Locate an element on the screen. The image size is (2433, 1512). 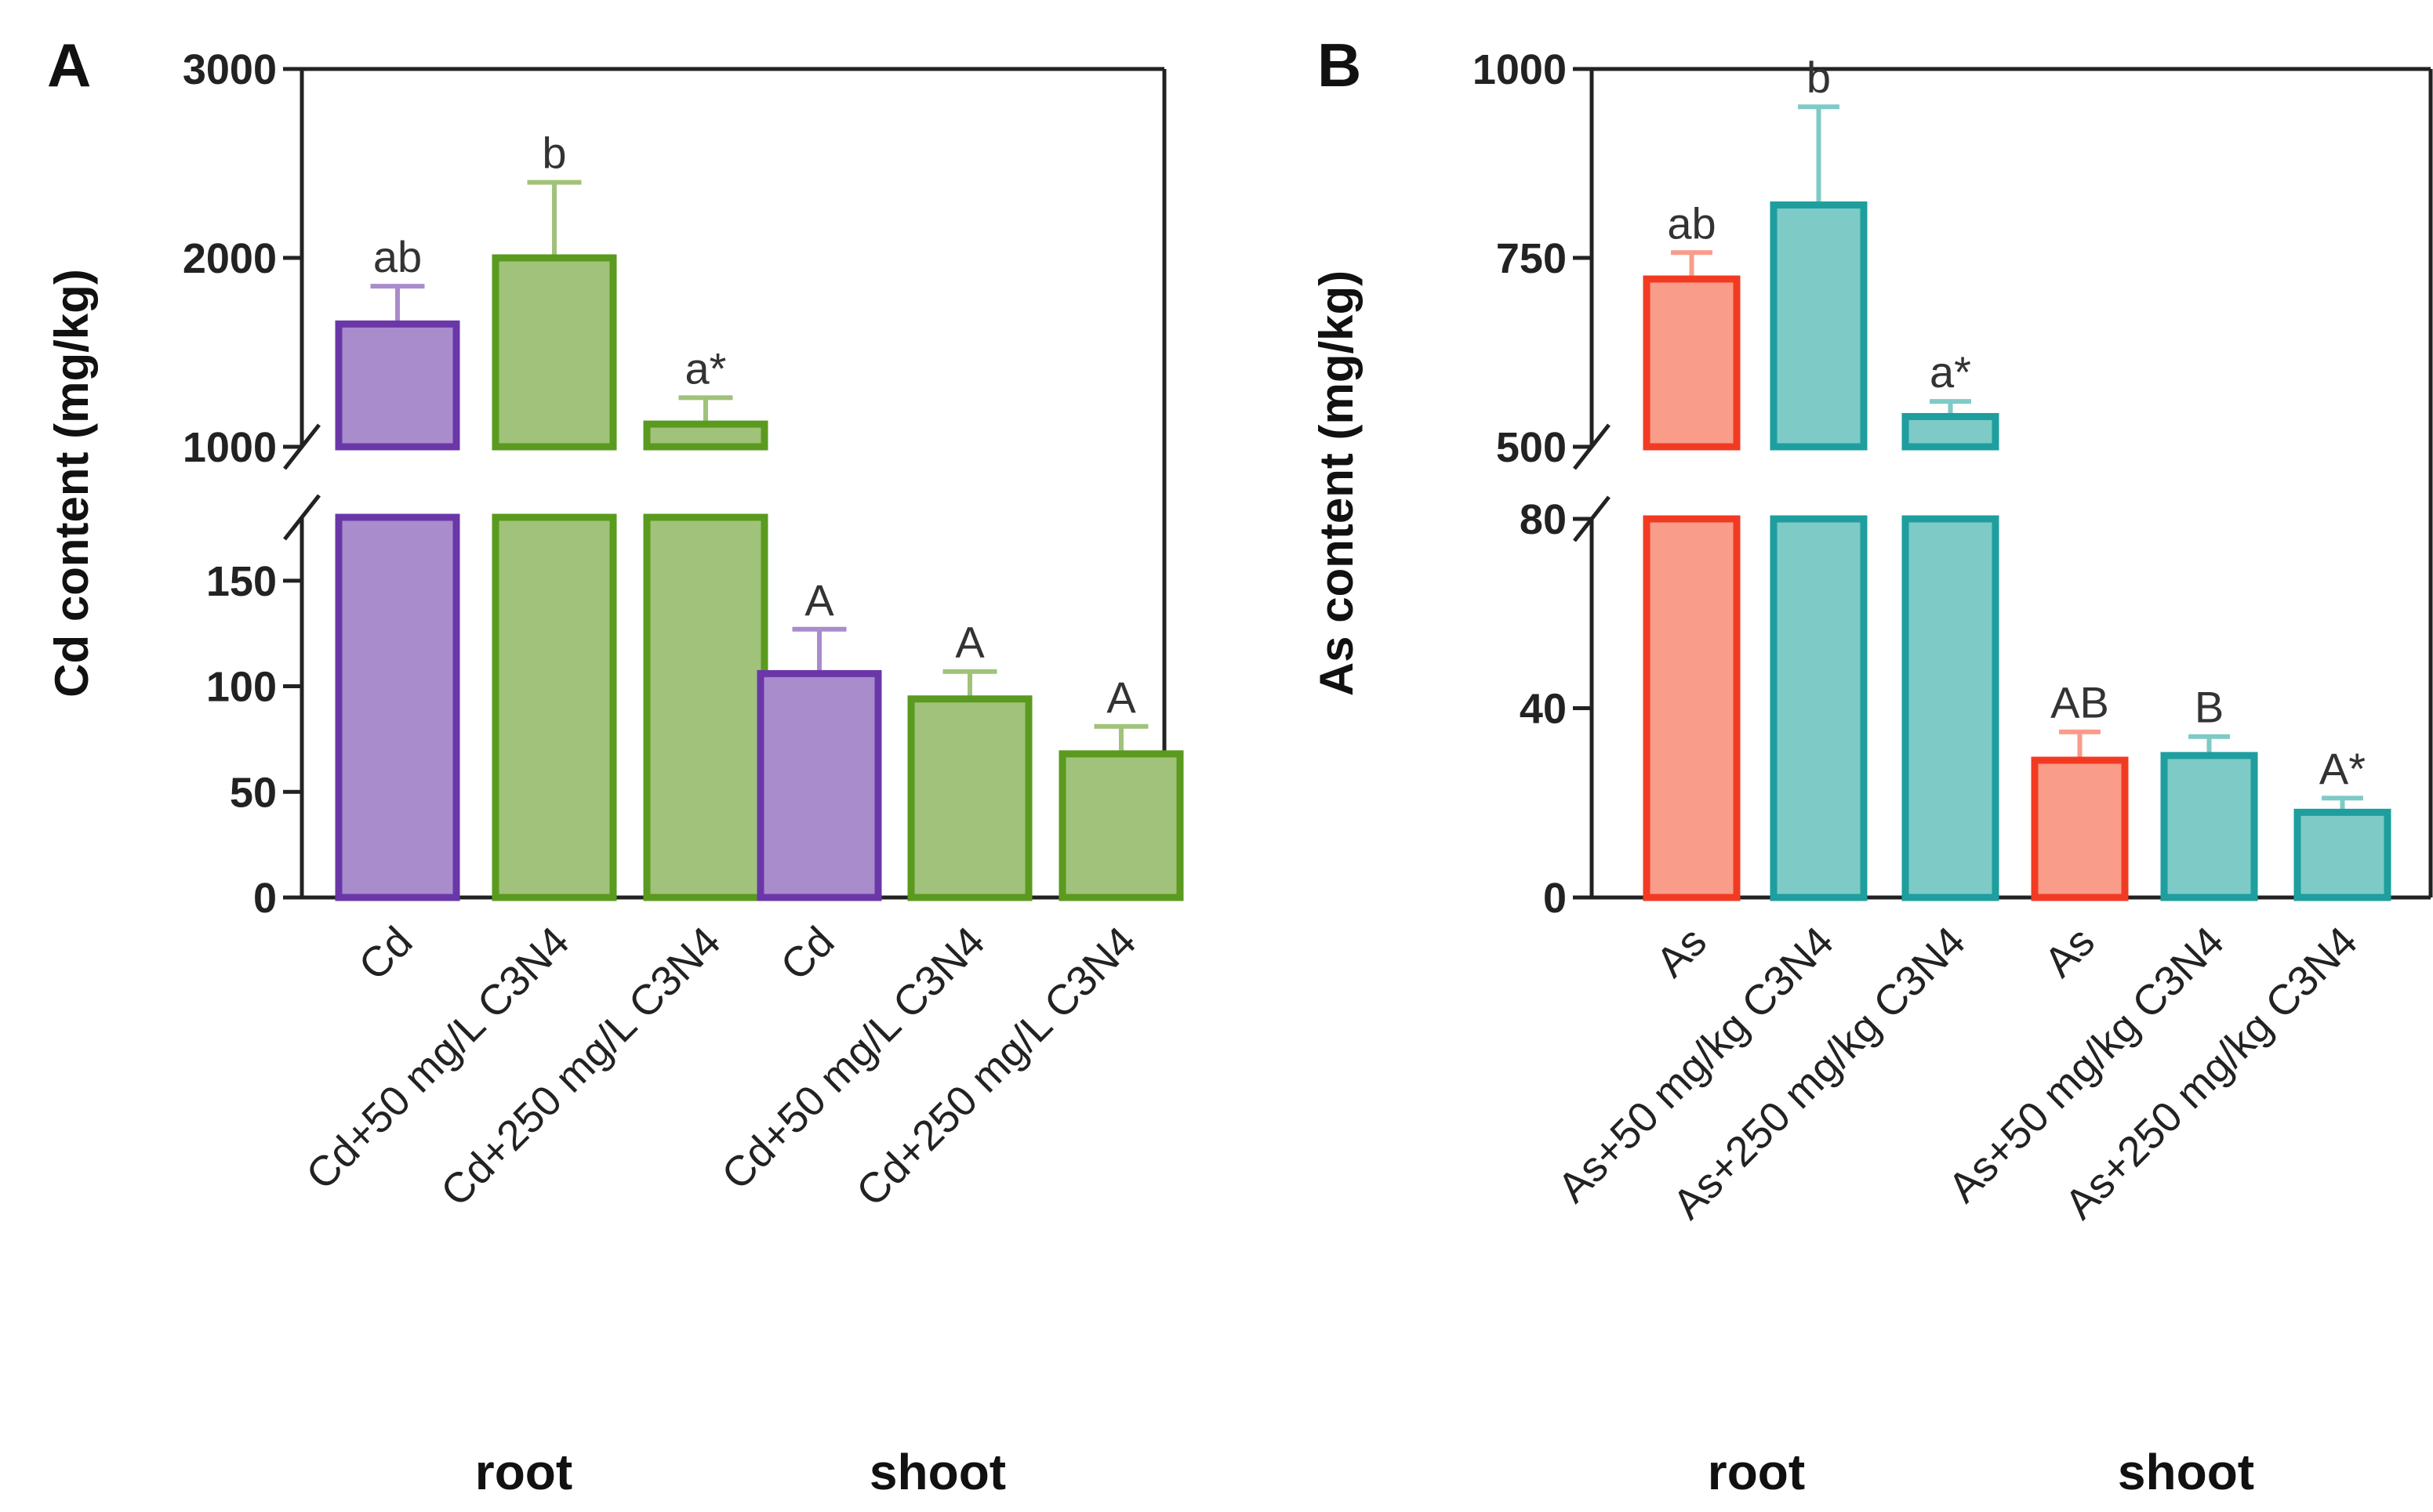
p0-ytick-label-upper-2: 3000 is located at coordinates (230, 69).